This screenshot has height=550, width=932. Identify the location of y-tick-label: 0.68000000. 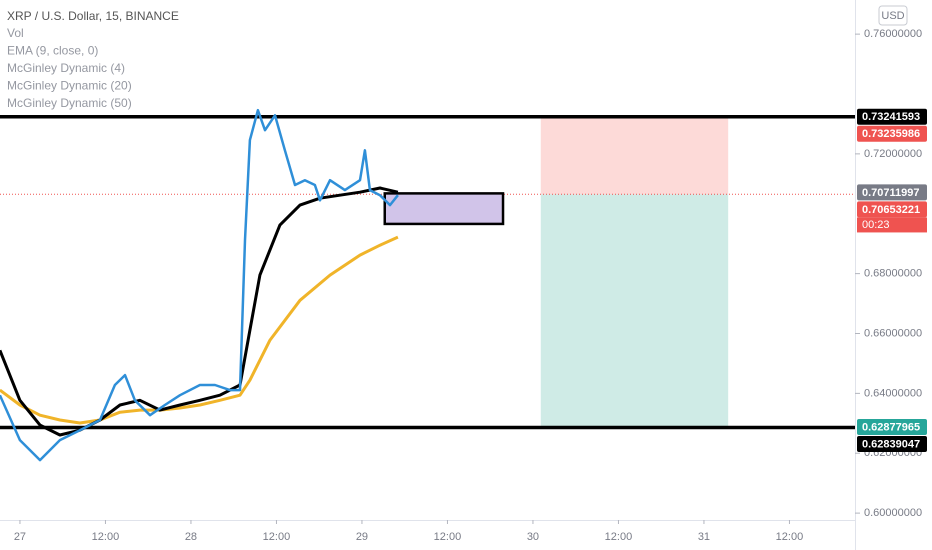
(893, 274).